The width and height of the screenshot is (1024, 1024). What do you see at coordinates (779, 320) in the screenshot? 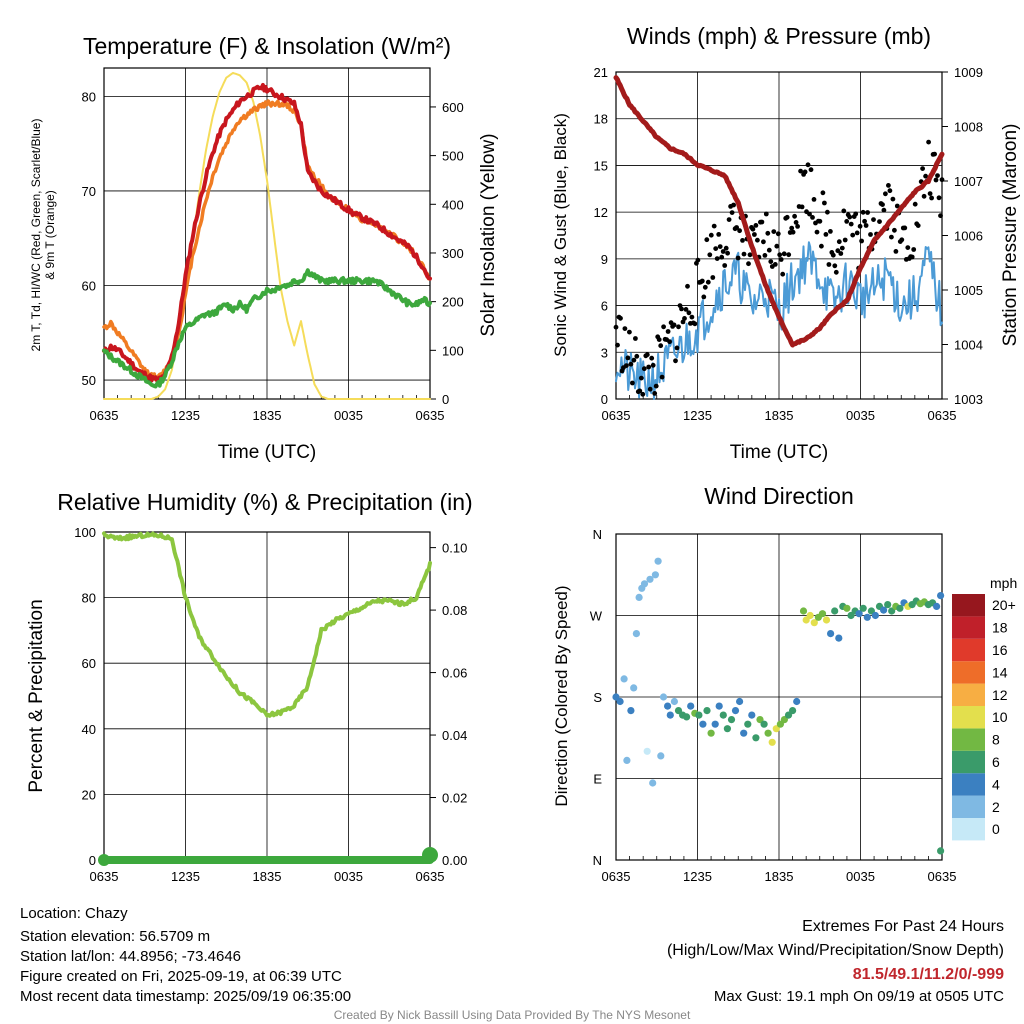
I see `sonic-wind-line` at bounding box center [779, 320].